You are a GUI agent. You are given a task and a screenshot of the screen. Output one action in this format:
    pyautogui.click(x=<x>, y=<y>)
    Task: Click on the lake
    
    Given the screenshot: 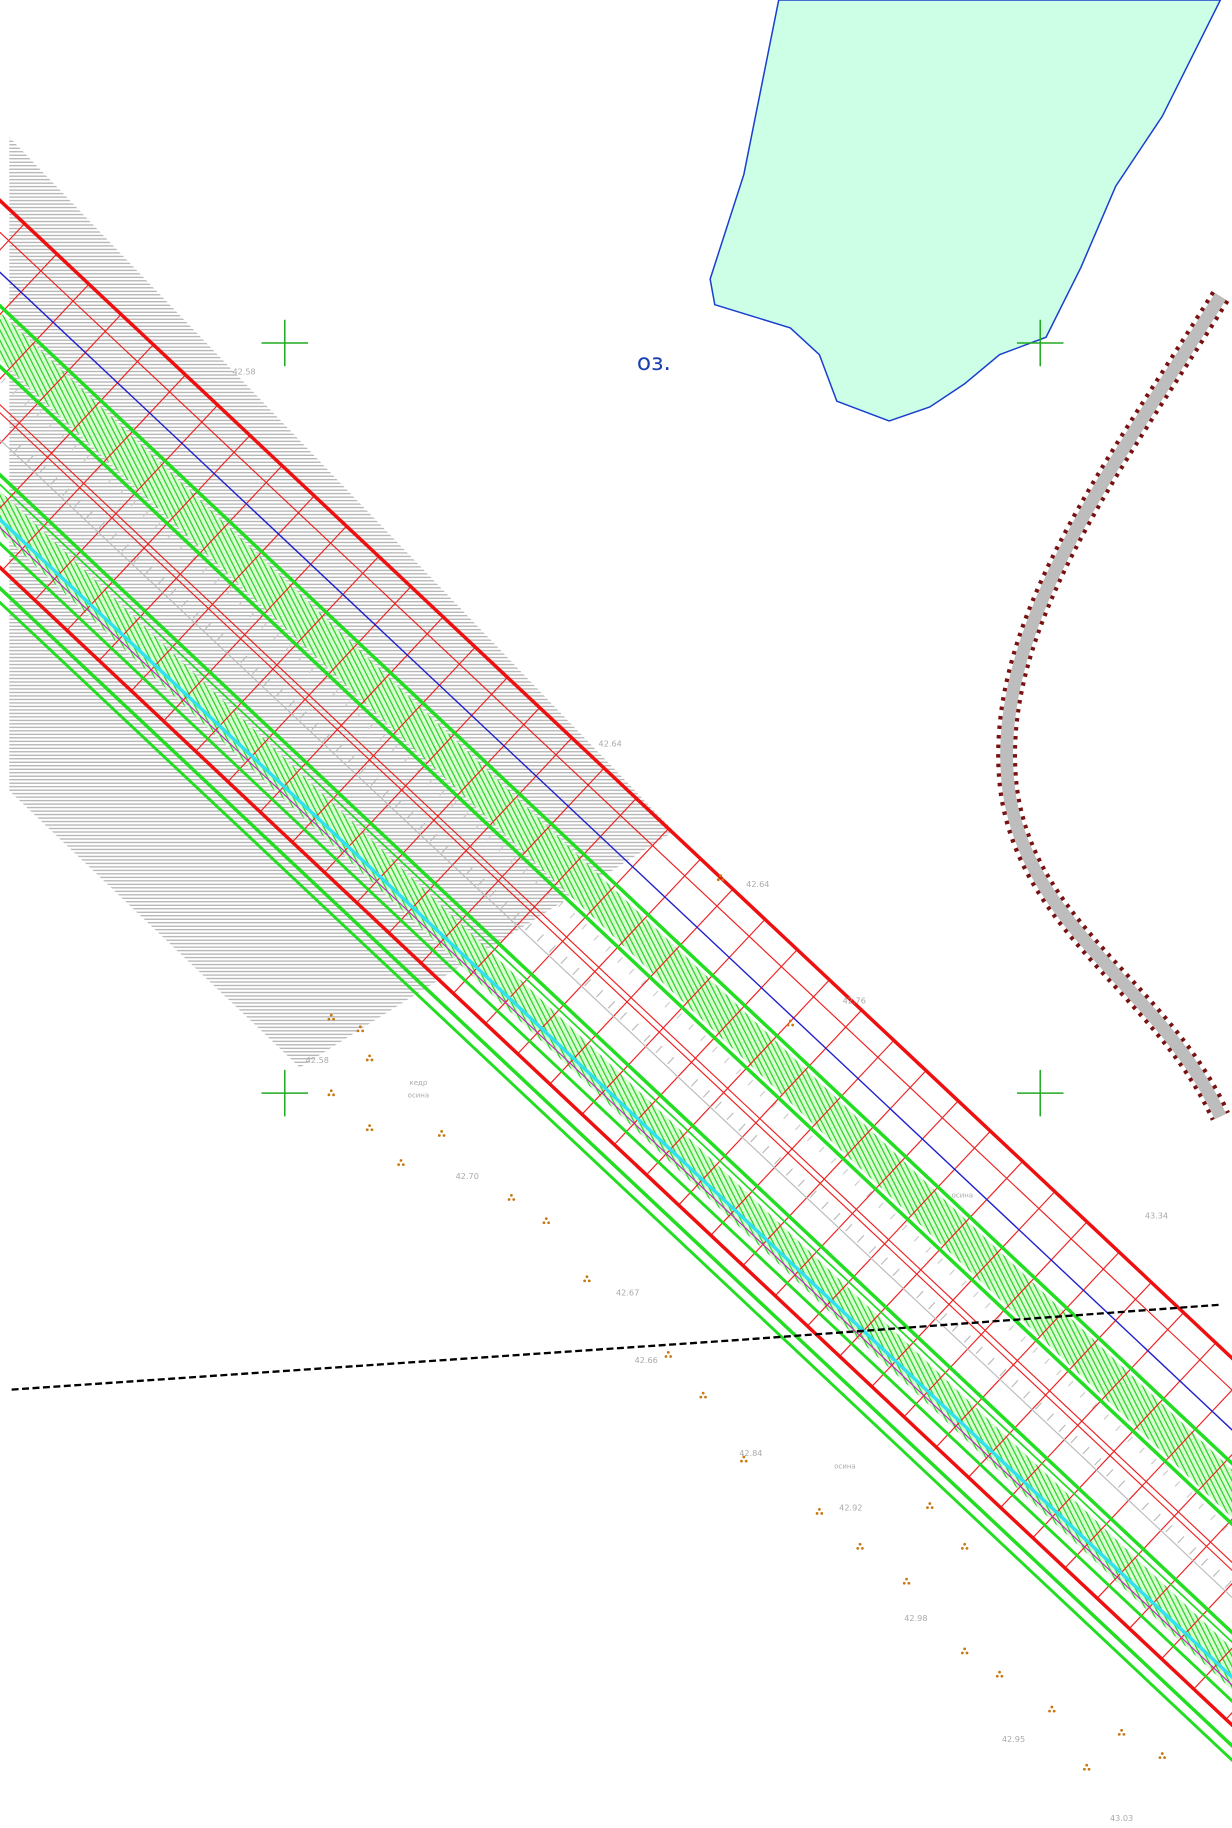 What is the action you would take?
    pyautogui.click(x=965, y=211)
    